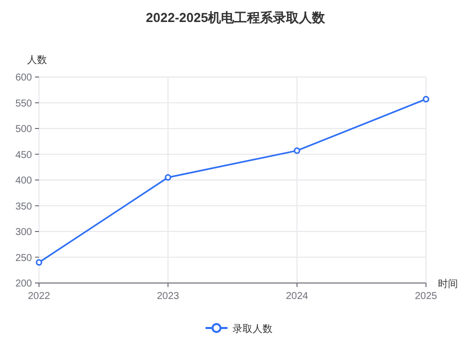  What do you see at coordinates (23, 104) in the screenshot?
I see `y-tick-label: 550` at bounding box center [23, 104].